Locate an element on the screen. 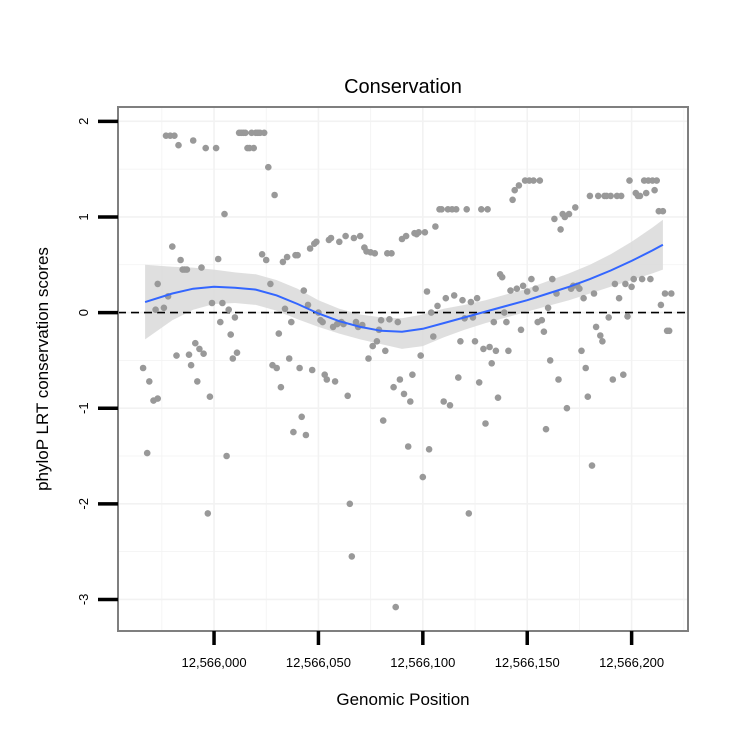 Image resolution: width=750 pixels, height=750 pixels. confidence-band-area is located at coordinates (404, 284).